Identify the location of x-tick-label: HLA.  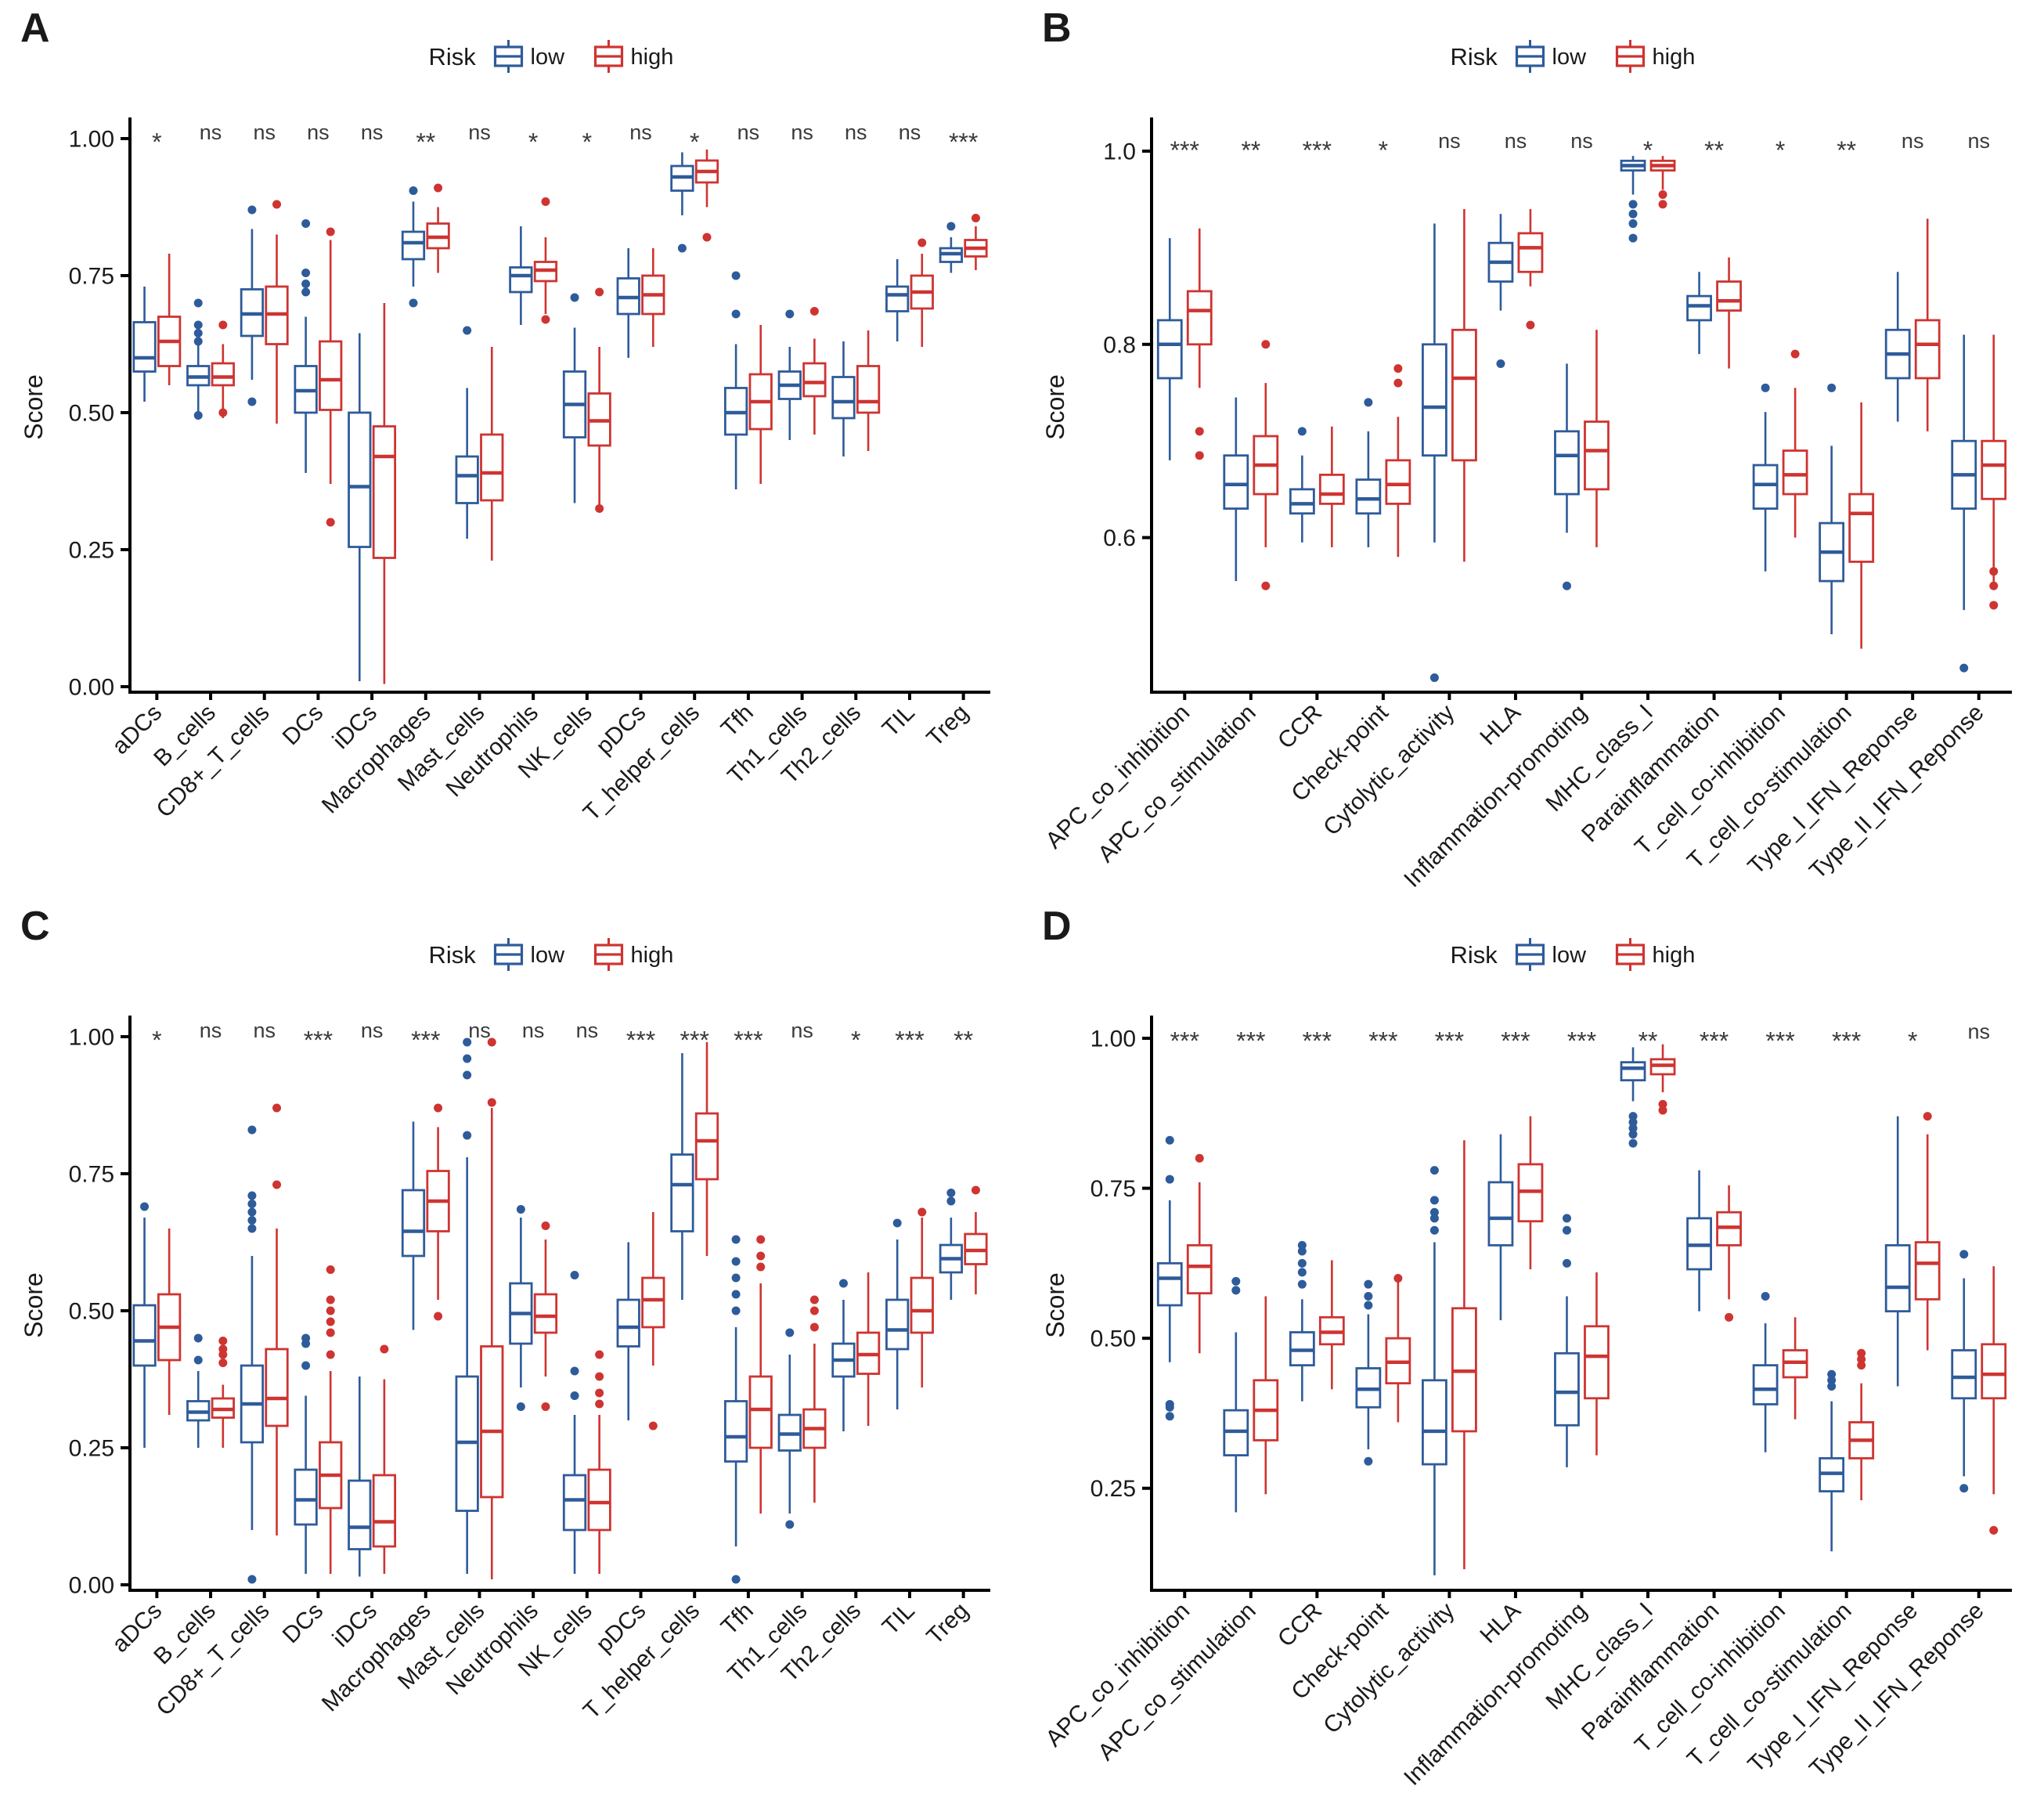
(1500, 725).